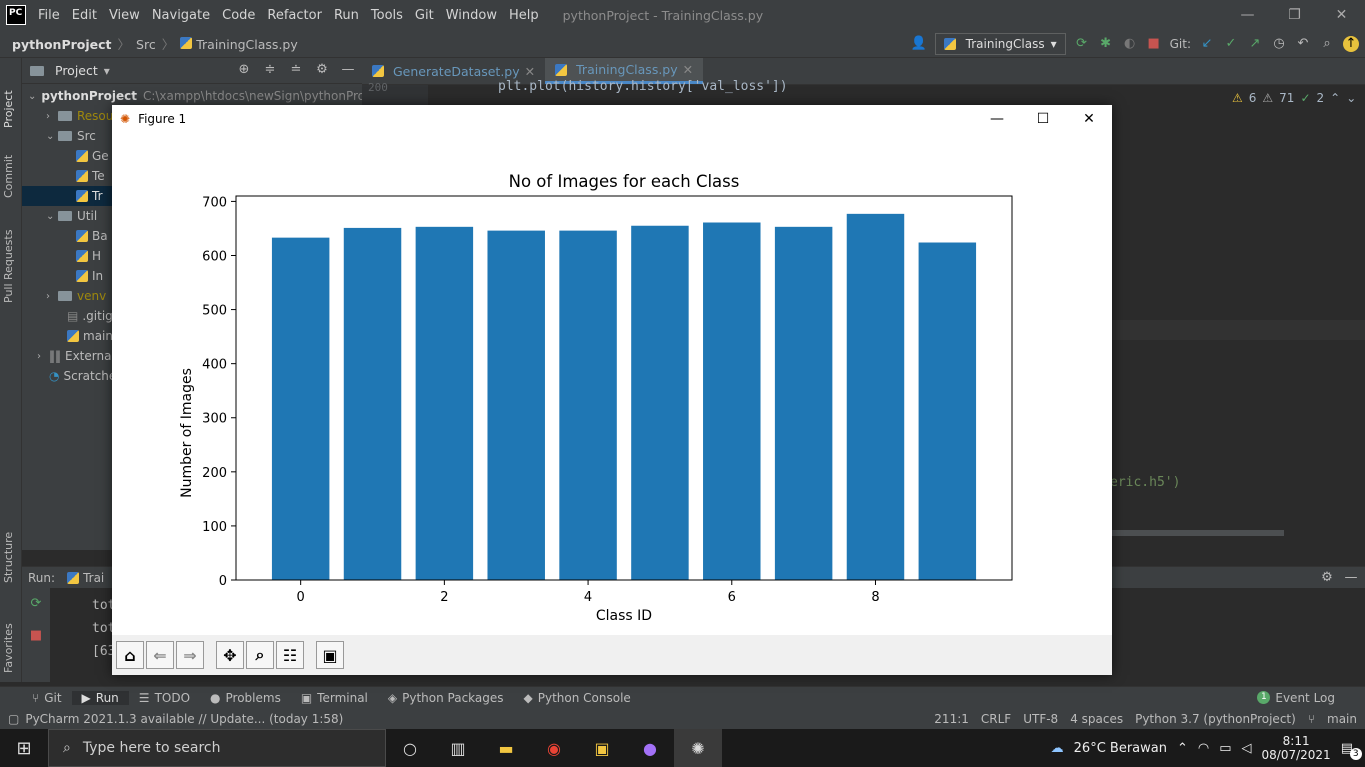 This screenshot has height=767, width=1365. What do you see at coordinates (1203, 748) in the screenshot?
I see `wifi-icon: ◠` at bounding box center [1203, 748].